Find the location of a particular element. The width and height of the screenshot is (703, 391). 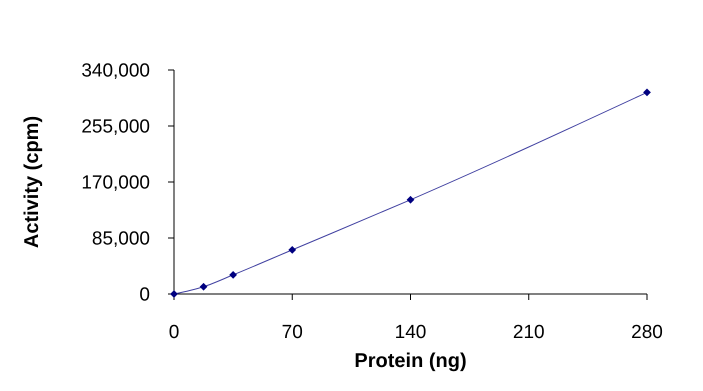

x-tick-label: 280 is located at coordinates (647, 332).